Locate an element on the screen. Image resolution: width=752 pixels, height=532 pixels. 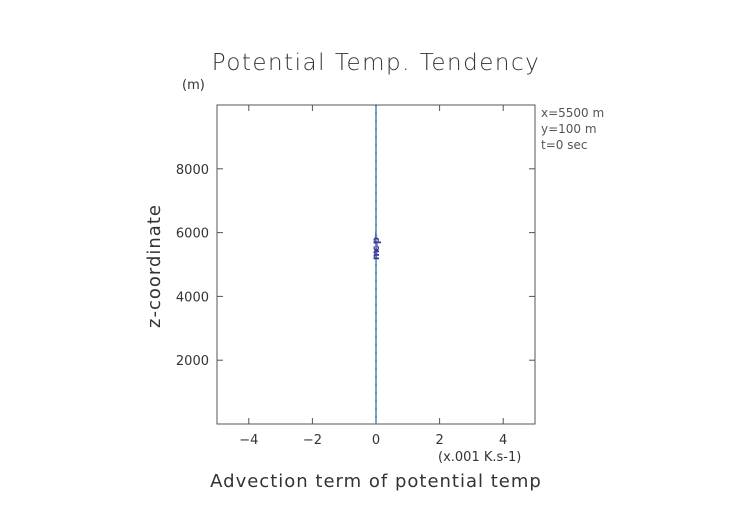
annotation-x: x=5500 m is located at coordinates (572, 113).